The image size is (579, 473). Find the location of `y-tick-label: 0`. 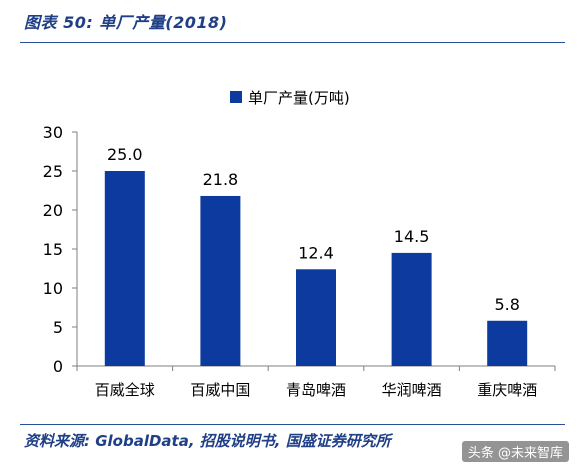

y-tick-label: 0 is located at coordinates (58, 366).